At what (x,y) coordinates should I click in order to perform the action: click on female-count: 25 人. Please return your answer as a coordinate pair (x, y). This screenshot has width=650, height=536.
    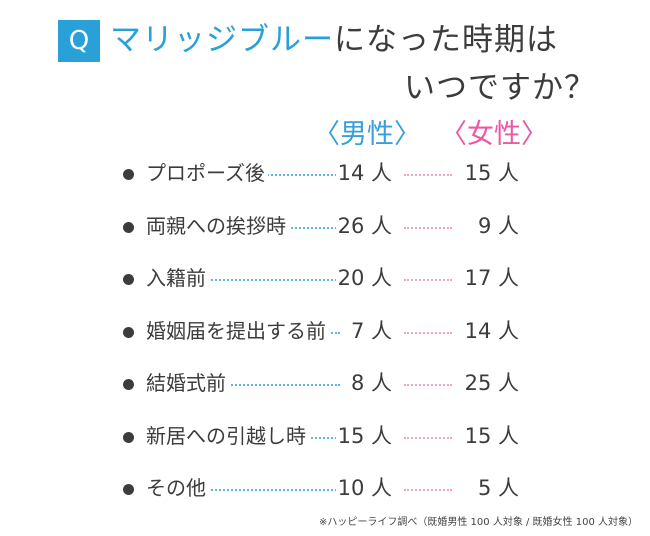
    Looking at the image, I should click on (491, 383).